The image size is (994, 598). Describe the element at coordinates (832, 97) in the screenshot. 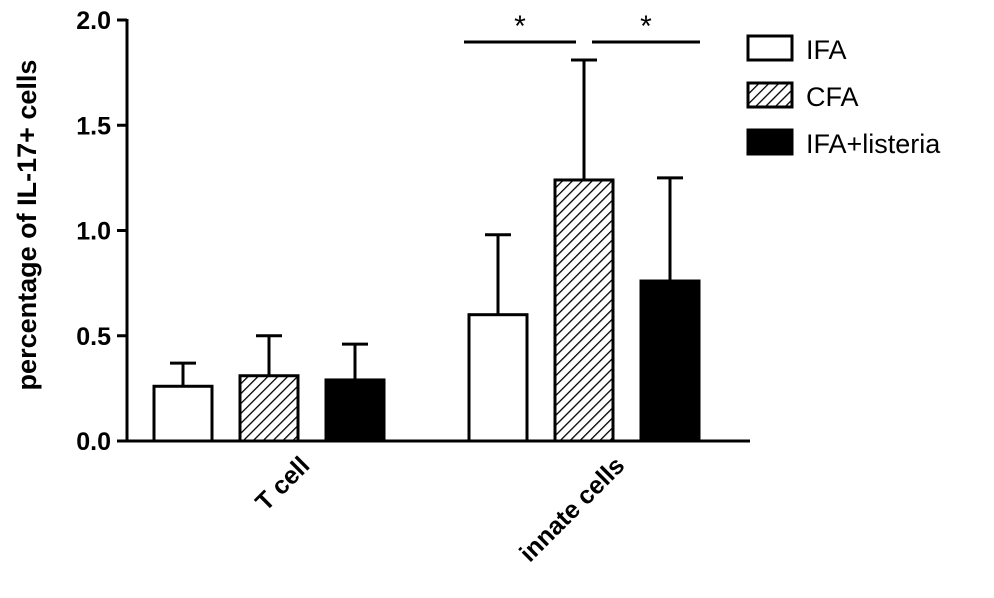

I see `legend-label-1: CFA` at that location.